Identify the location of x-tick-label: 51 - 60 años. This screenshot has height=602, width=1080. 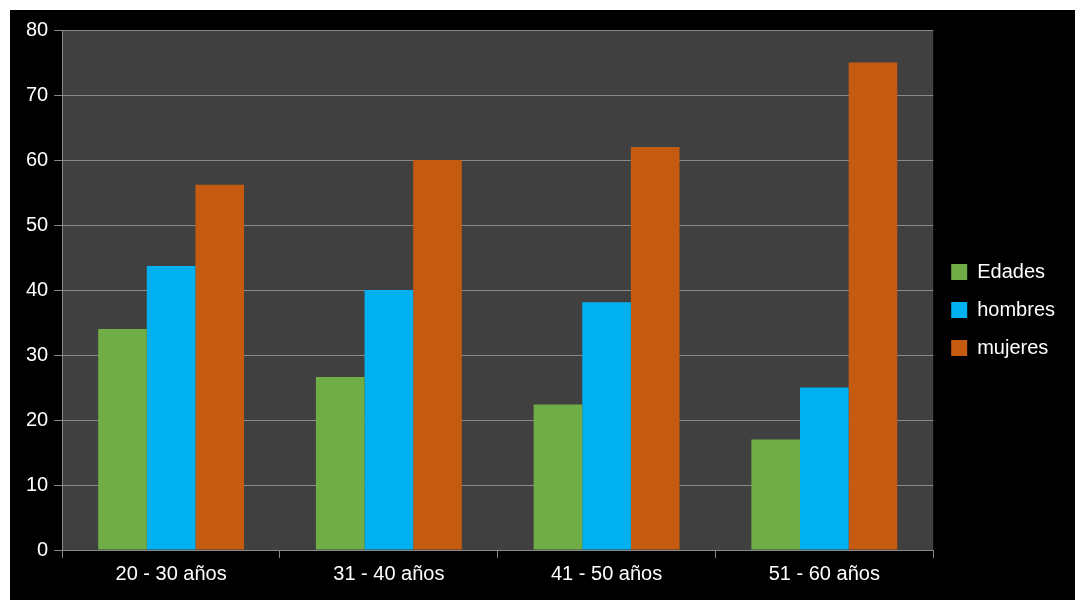
(824, 572).